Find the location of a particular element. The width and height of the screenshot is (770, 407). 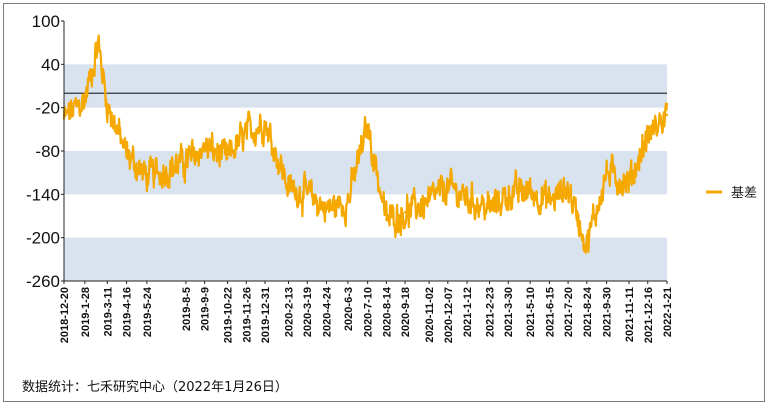

x-tick-label: 2021-12-16 is located at coordinates (649, 315).